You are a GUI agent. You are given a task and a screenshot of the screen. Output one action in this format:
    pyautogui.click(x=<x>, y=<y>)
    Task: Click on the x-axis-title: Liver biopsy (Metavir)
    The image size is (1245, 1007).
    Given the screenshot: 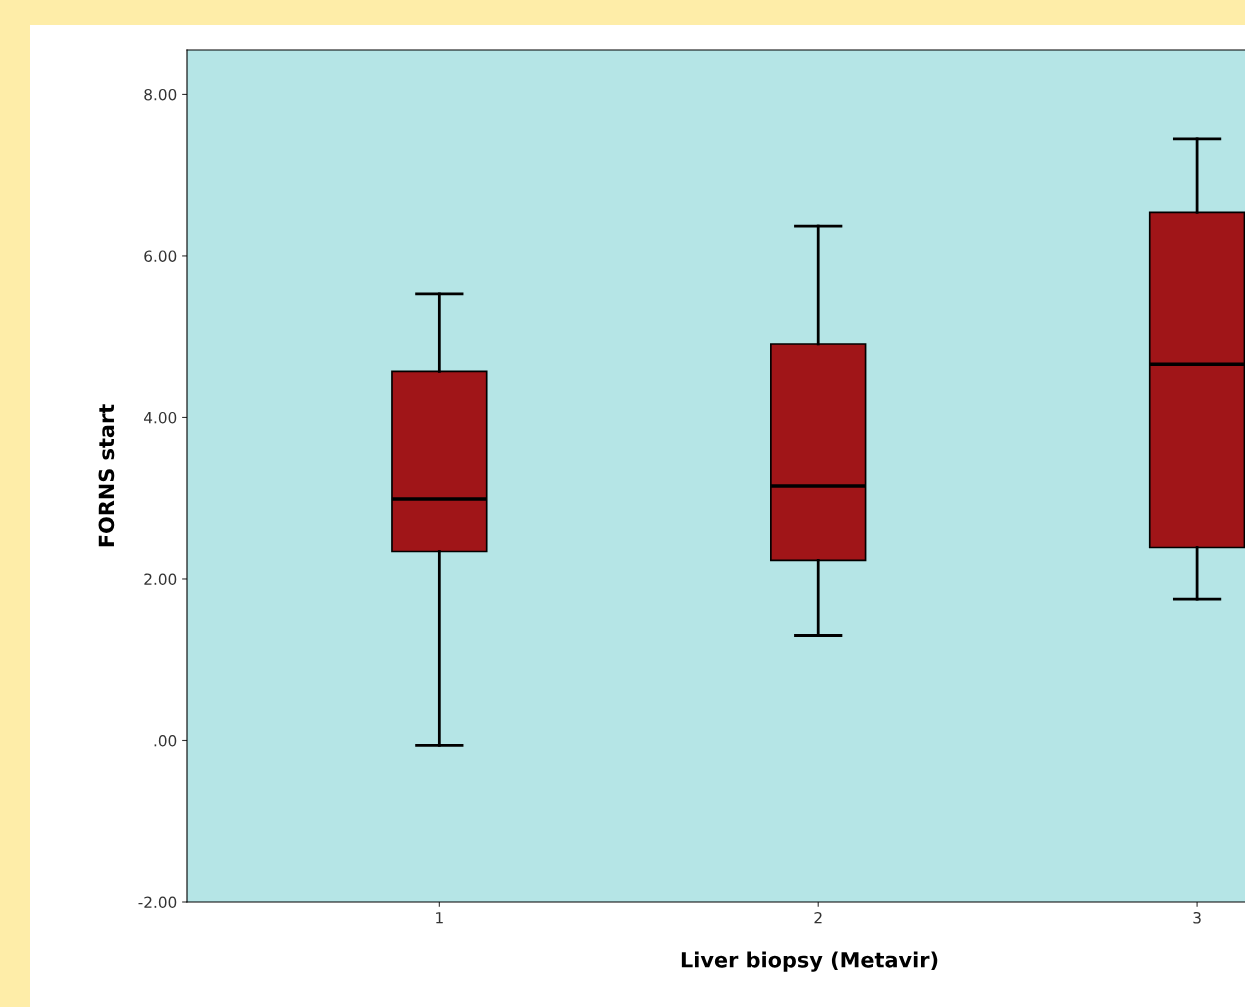 What is the action you would take?
    pyautogui.click(x=809, y=961)
    